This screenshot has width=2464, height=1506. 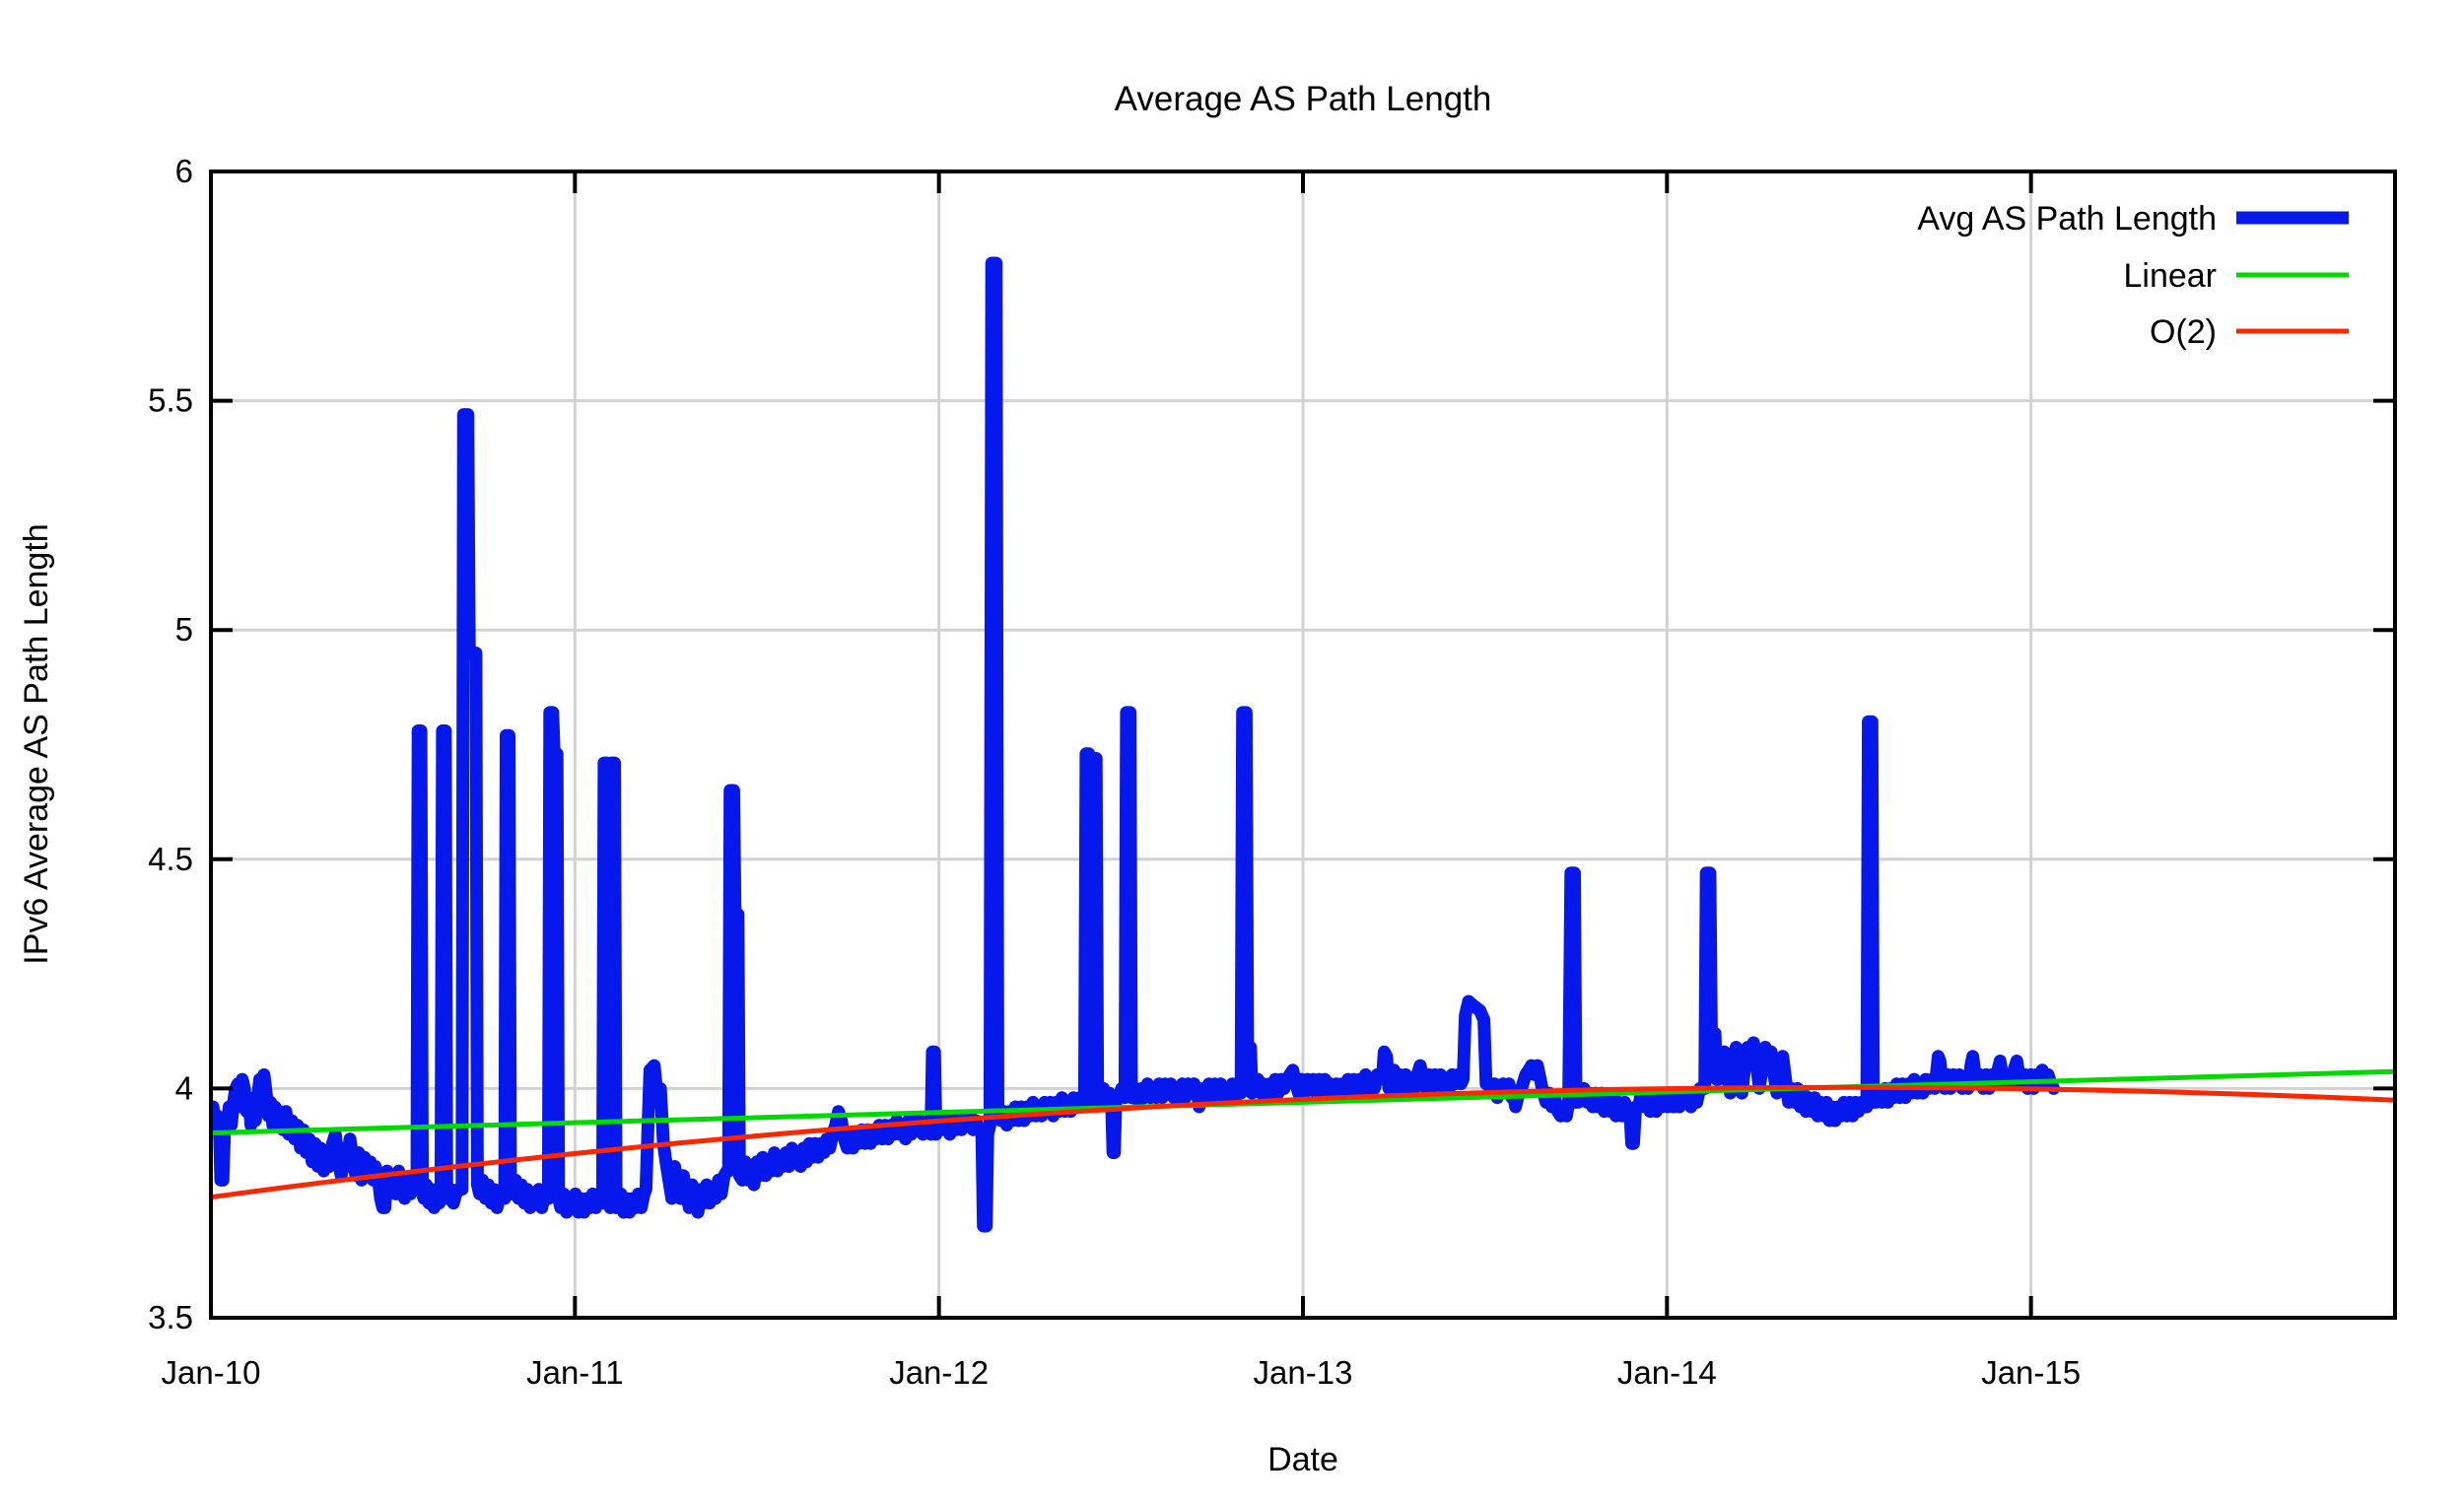 What do you see at coordinates (2249, 332) in the screenshot?
I see `legend-item-o2: O(2)` at bounding box center [2249, 332].